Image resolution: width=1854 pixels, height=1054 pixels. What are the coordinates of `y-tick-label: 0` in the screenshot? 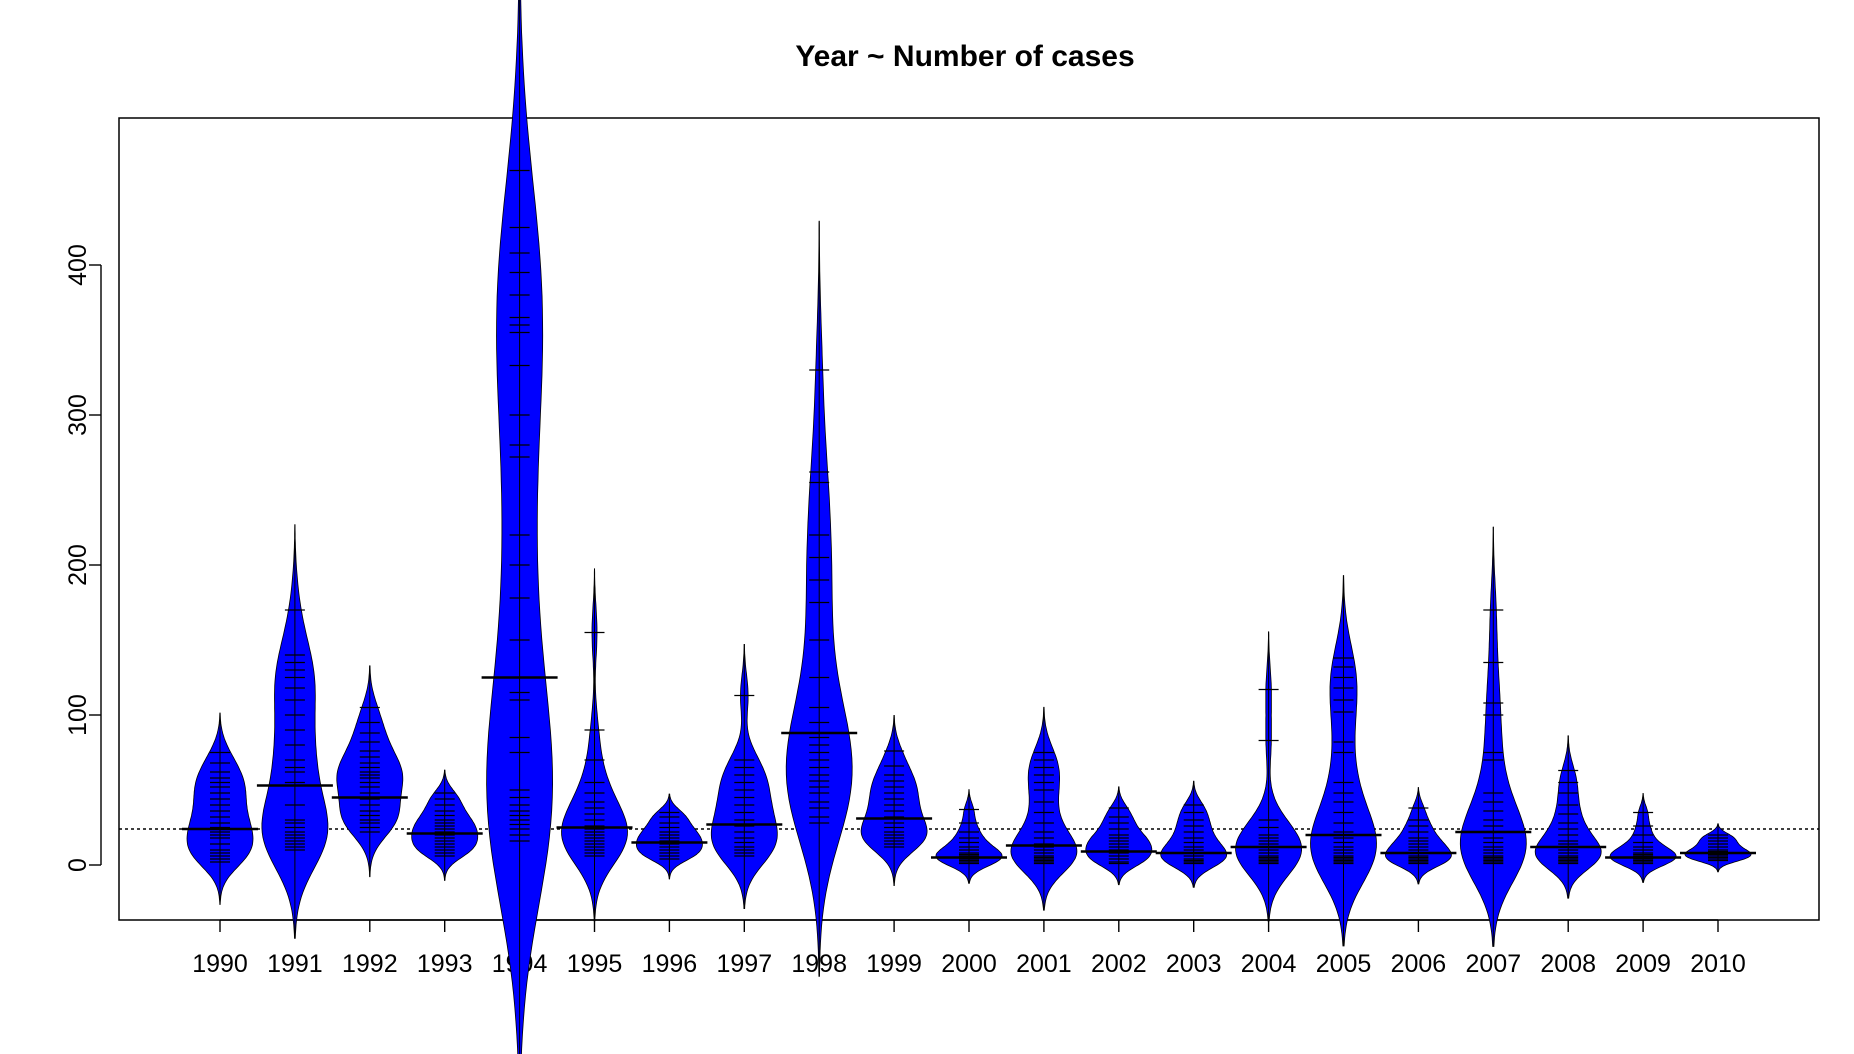 It's located at (78, 865).